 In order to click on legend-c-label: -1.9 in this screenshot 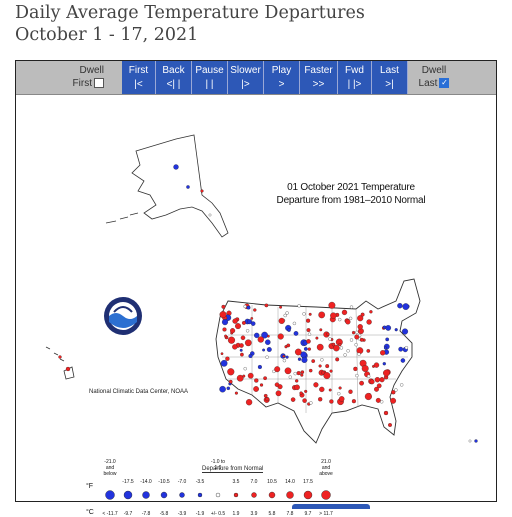, I will do `click(200, 514)`.